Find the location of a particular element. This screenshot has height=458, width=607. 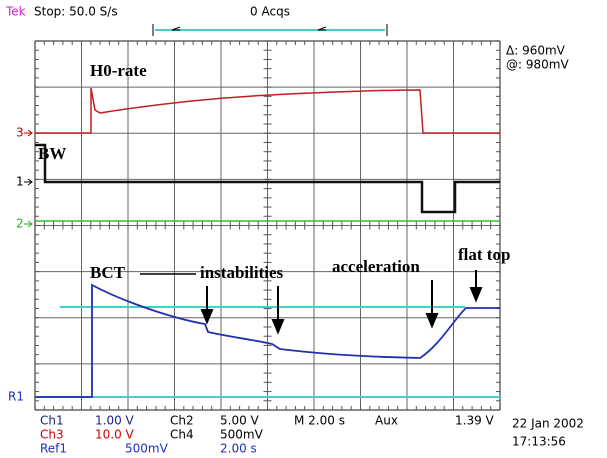

ch2-marker: 2 is located at coordinates (20, 224).